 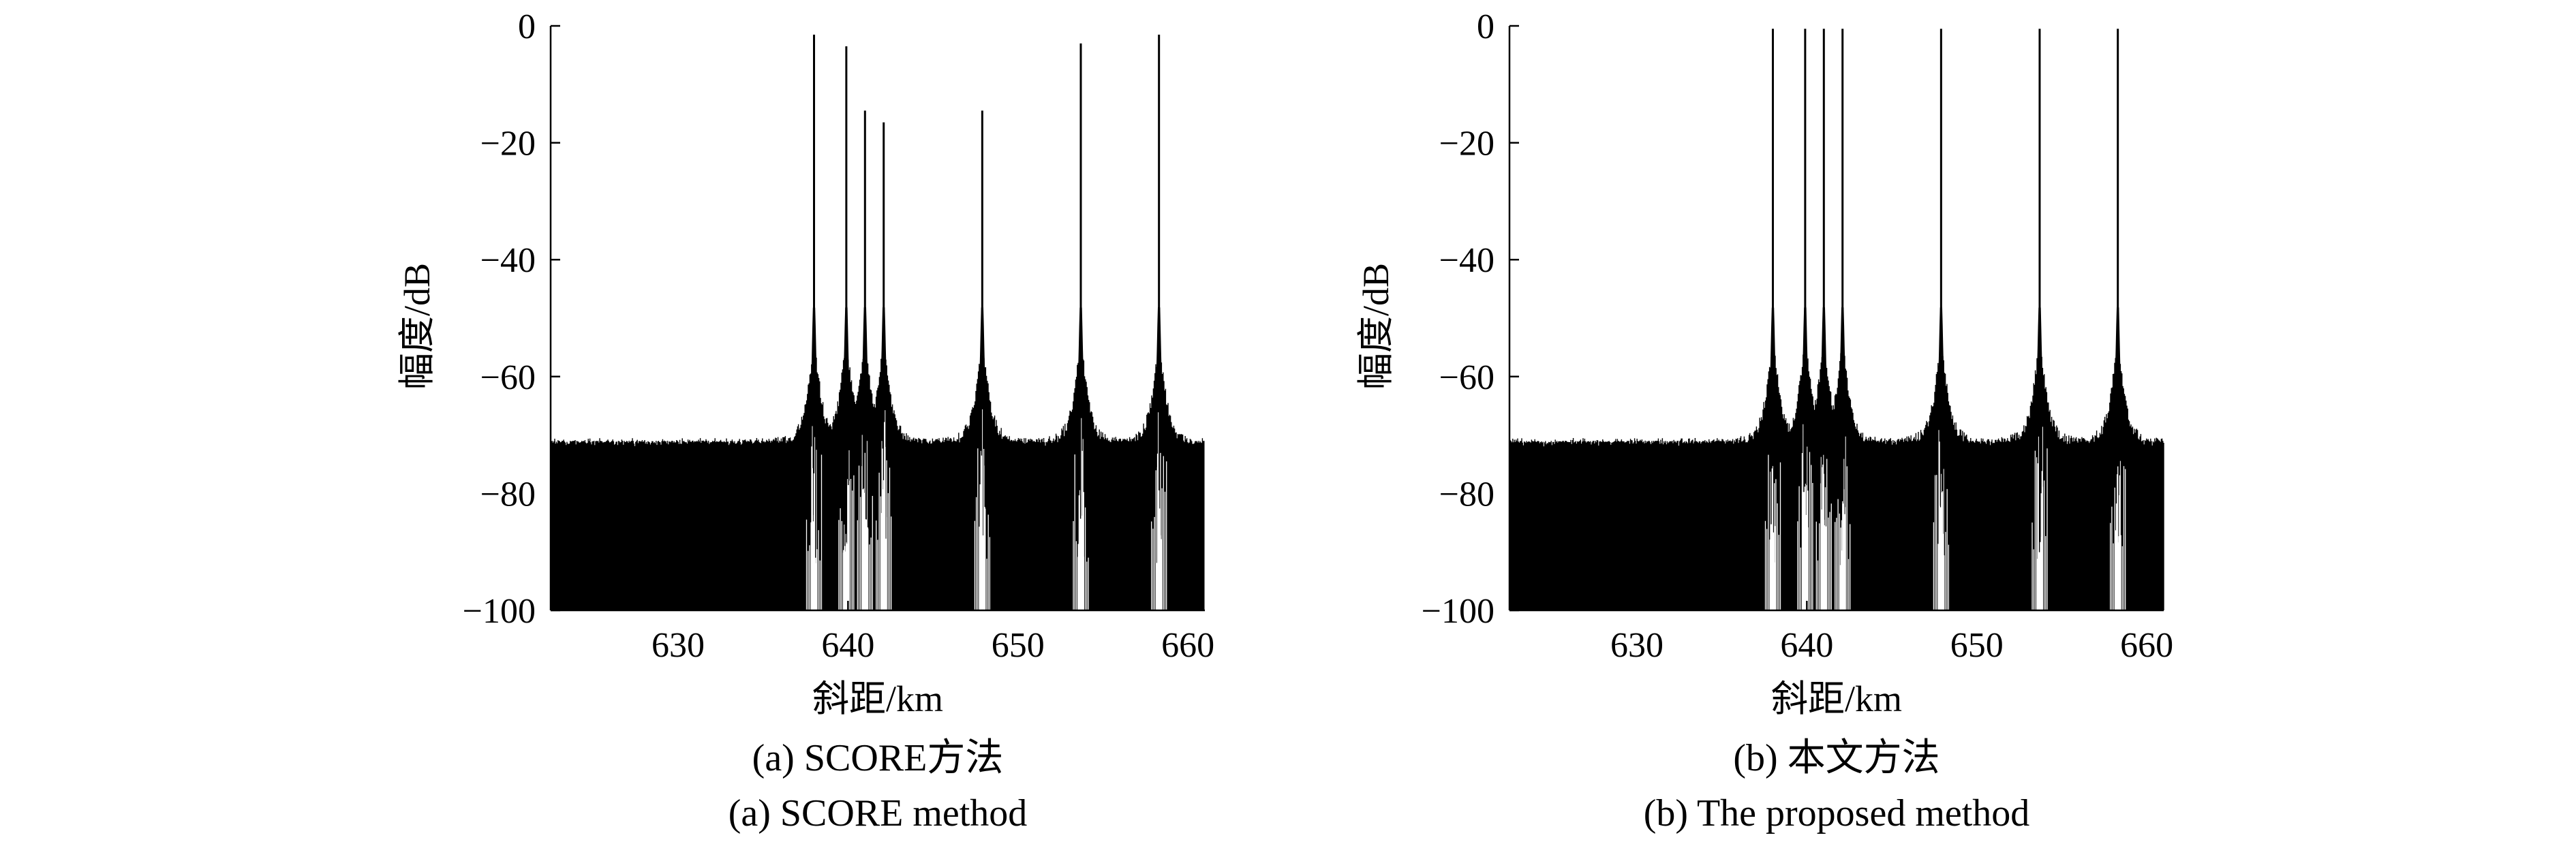 What do you see at coordinates (1836, 758) in the screenshot?
I see `caption-cn: (b) 本文方法` at bounding box center [1836, 758].